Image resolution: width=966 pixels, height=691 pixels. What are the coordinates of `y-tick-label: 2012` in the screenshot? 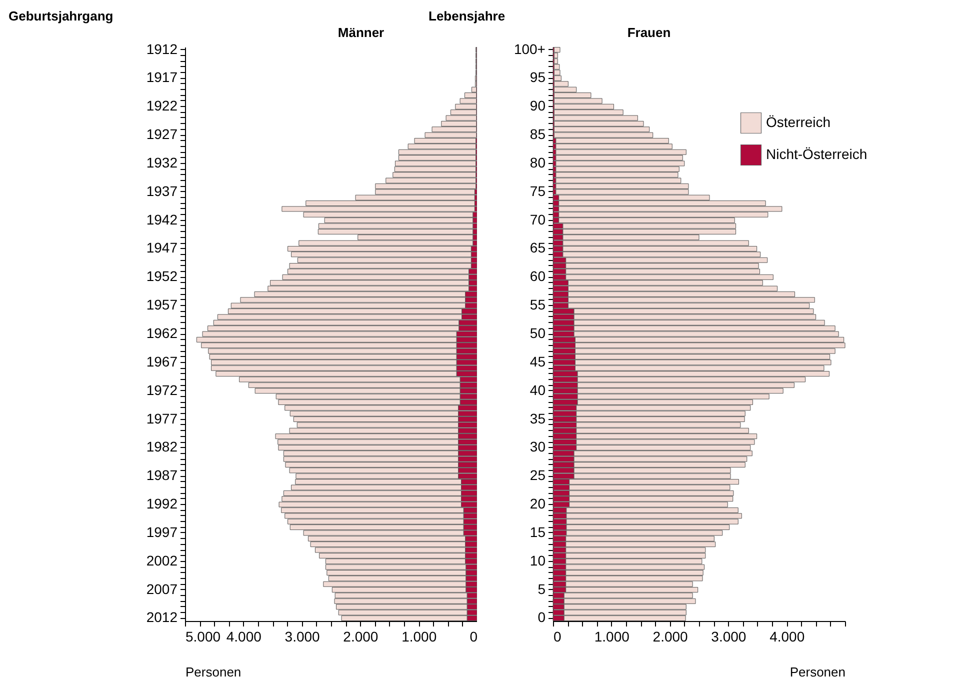 It's located at (162, 617).